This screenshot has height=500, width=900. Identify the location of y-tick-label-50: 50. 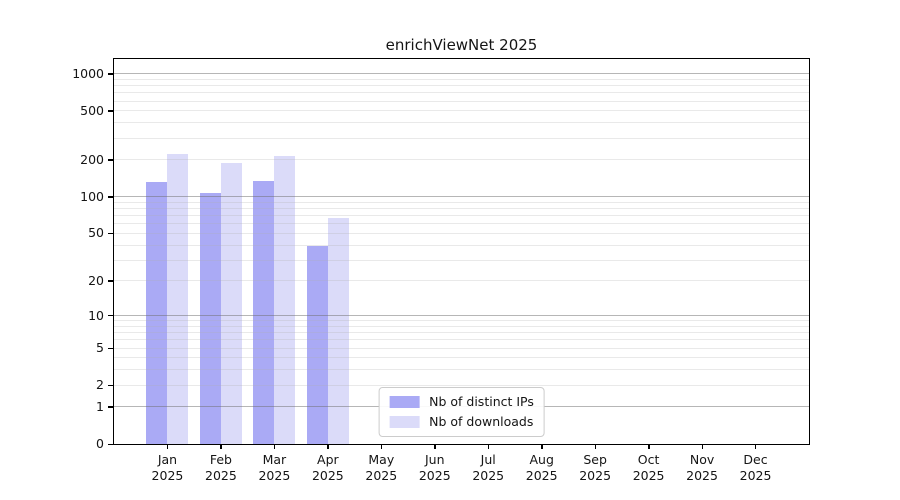
(96, 233).